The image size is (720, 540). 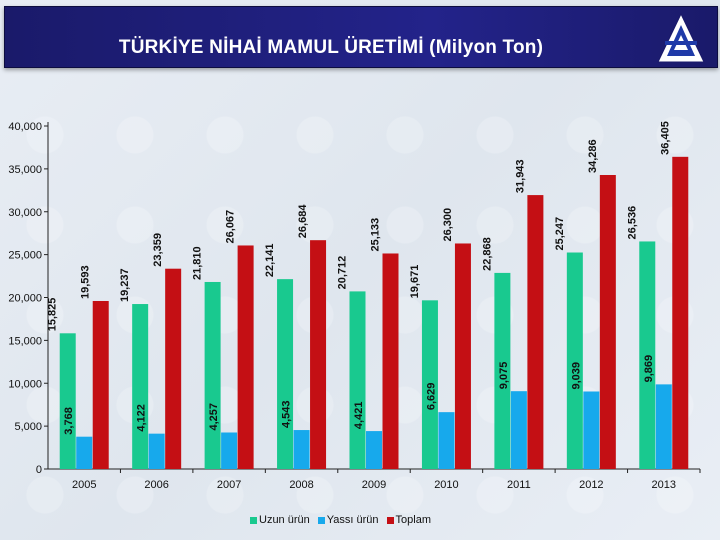 What do you see at coordinates (359, 416) in the screenshot?
I see `data-label: 4,421` at bounding box center [359, 416].